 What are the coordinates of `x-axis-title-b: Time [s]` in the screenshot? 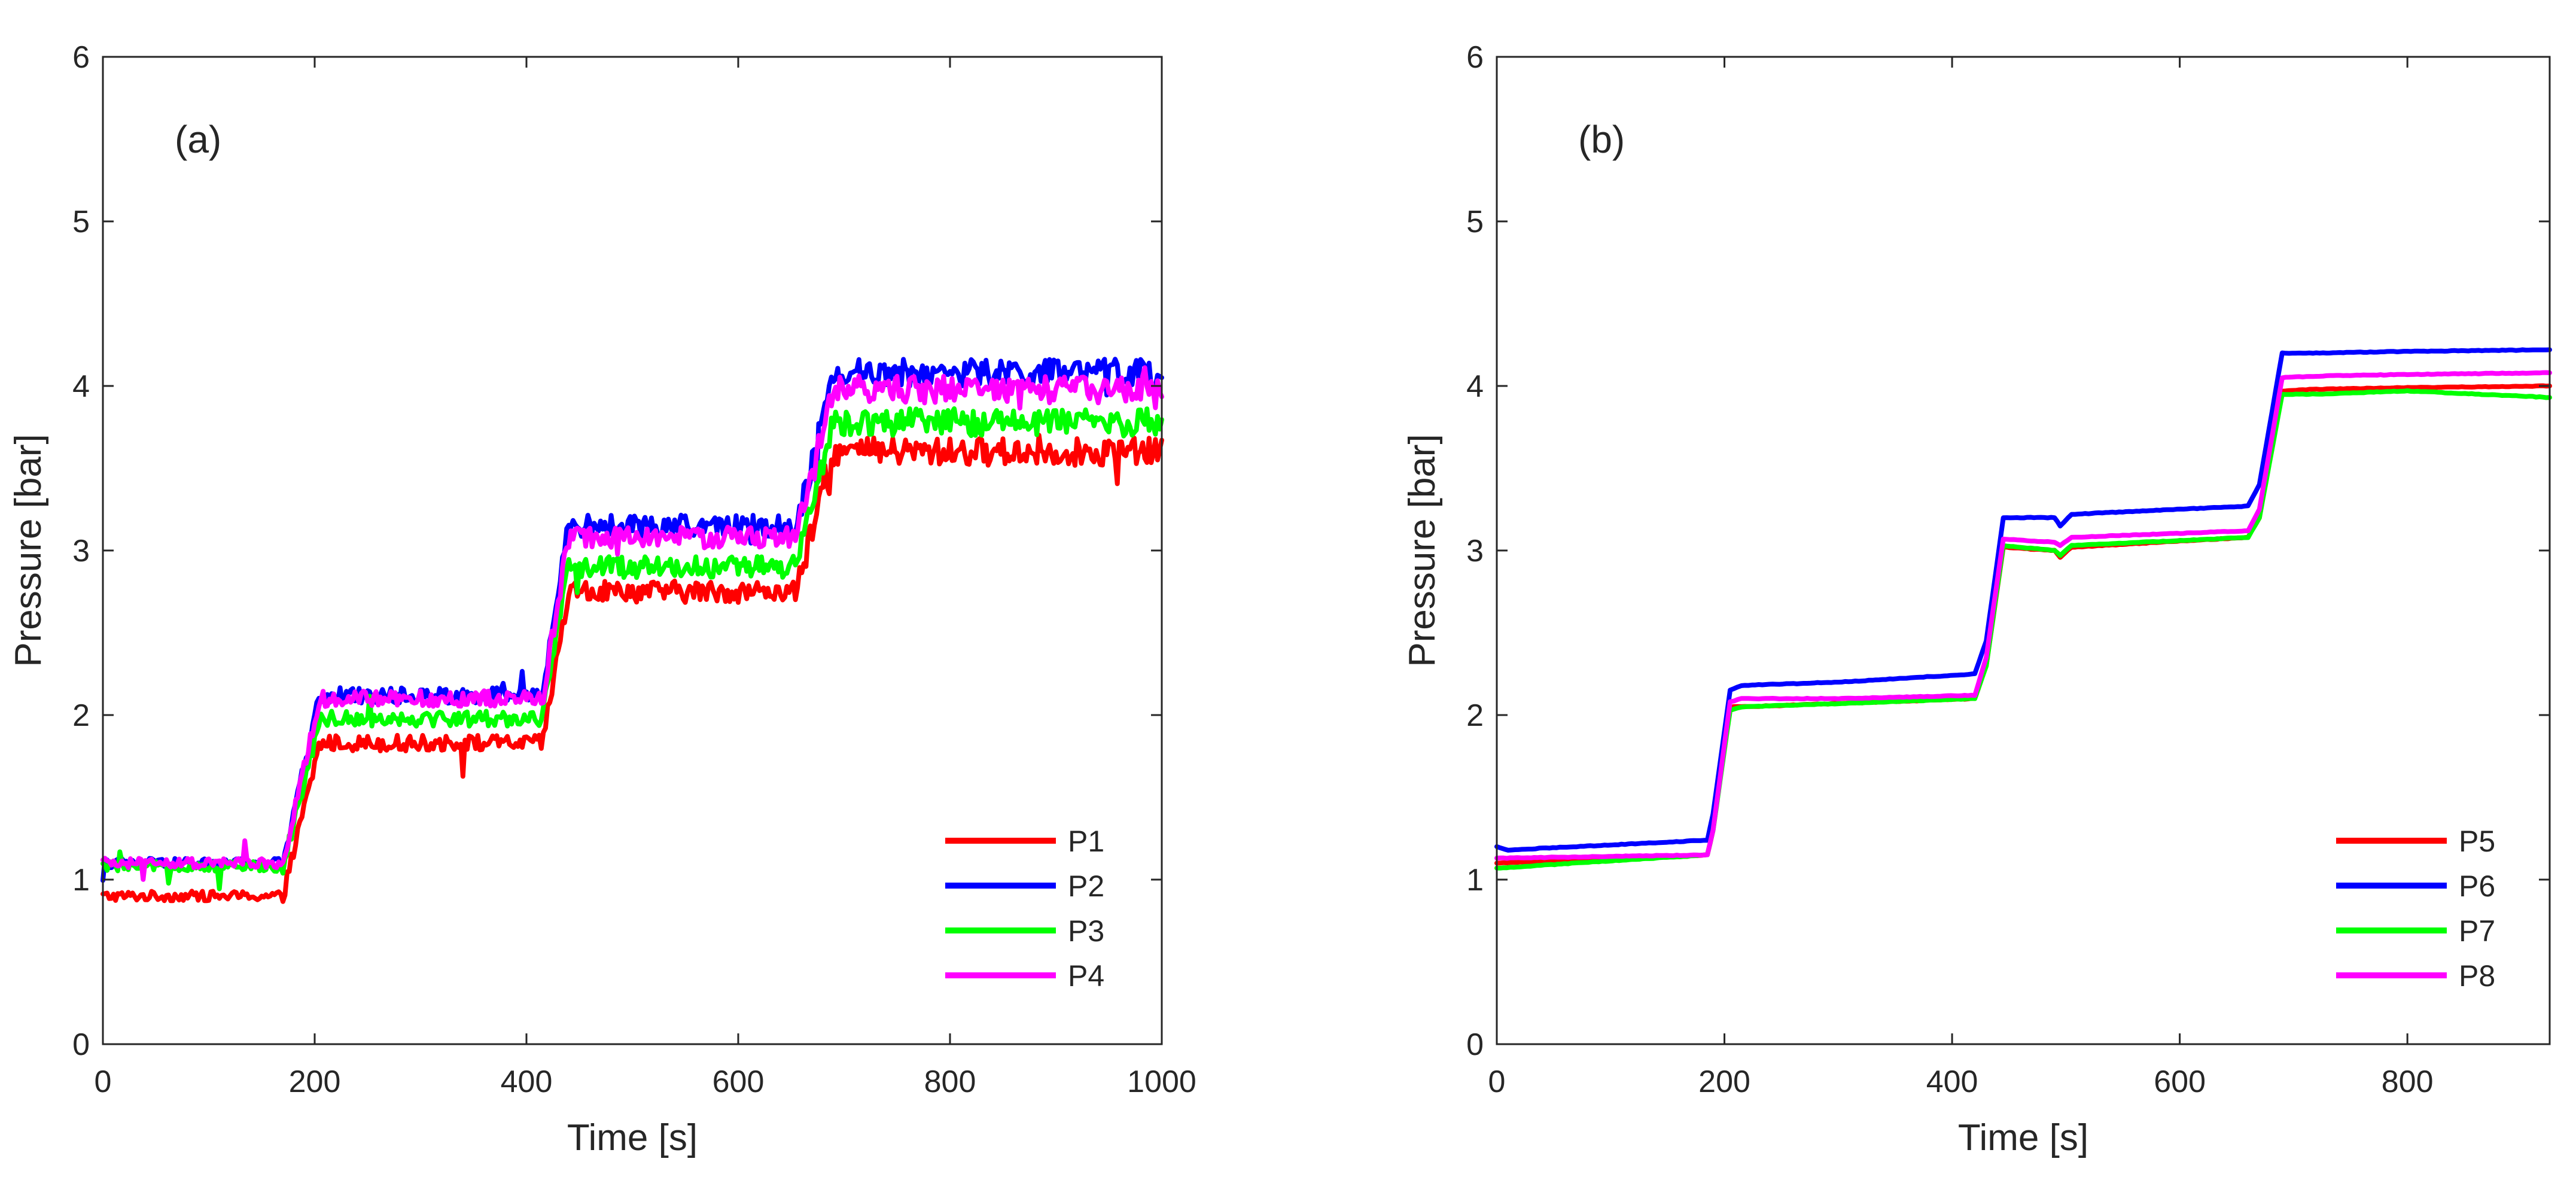 It's located at (2023, 1137).